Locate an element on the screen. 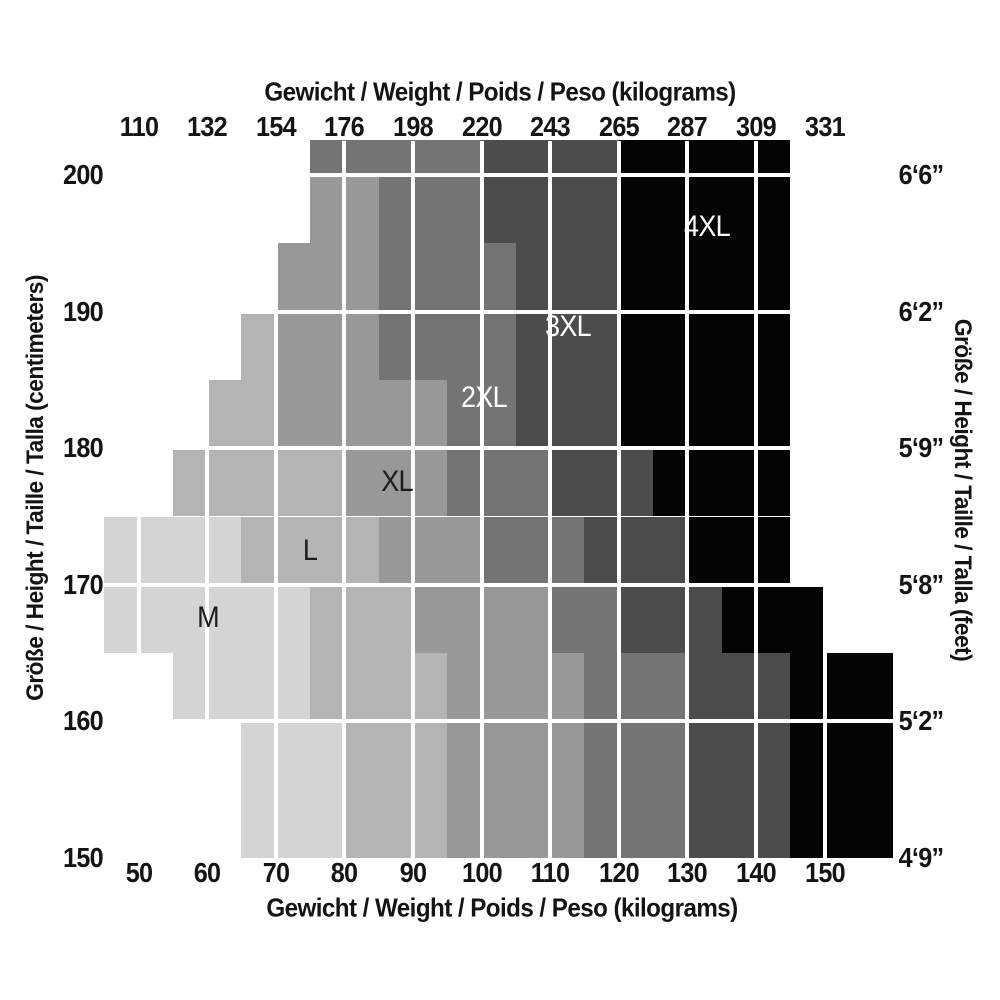 This screenshot has height=1000, width=1000. top-tick-label: 243 is located at coordinates (550, 126).